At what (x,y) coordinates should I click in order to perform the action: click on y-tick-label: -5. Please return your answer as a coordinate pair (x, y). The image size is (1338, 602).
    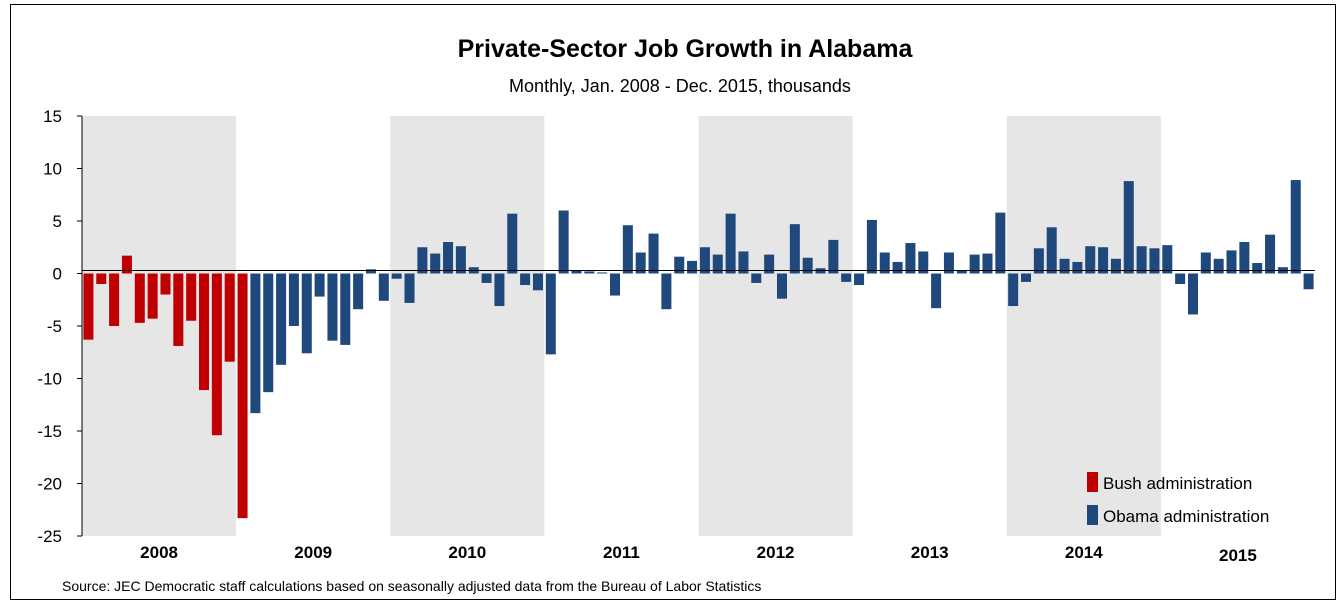
    Looking at the image, I should click on (54, 326).